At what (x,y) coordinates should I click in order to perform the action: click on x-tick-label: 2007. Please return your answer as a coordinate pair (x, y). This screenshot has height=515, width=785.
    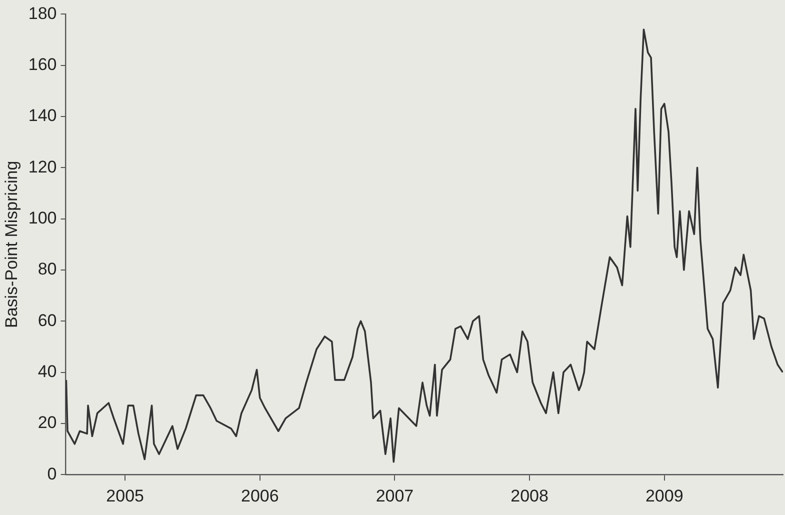
    Looking at the image, I should click on (395, 496).